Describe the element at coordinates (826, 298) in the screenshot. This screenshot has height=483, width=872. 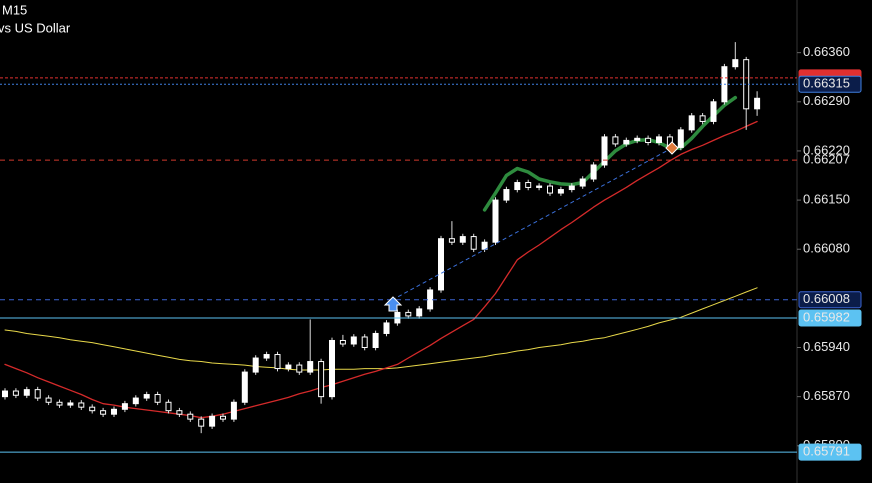
I see `price-level-label: 0.66008` at that location.